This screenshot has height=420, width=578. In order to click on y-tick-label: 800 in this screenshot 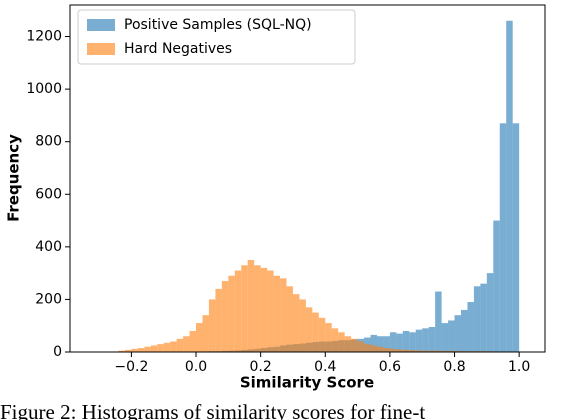, I will do `click(48, 142)`.